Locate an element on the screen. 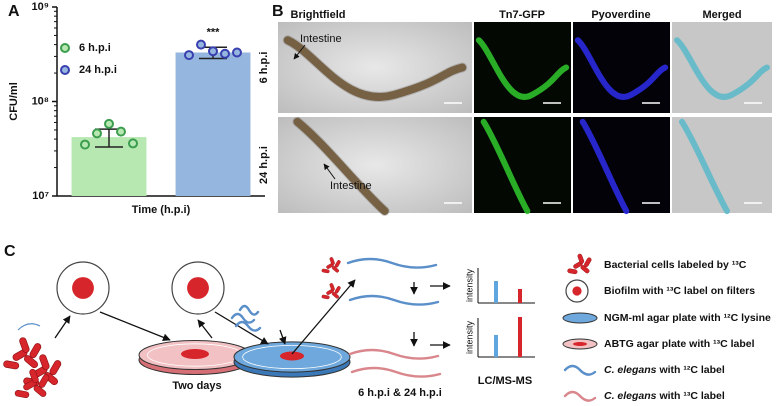 Image resolution: width=778 pixels, height=406 pixels. biofilm-on-plate is located at coordinates (292, 356).